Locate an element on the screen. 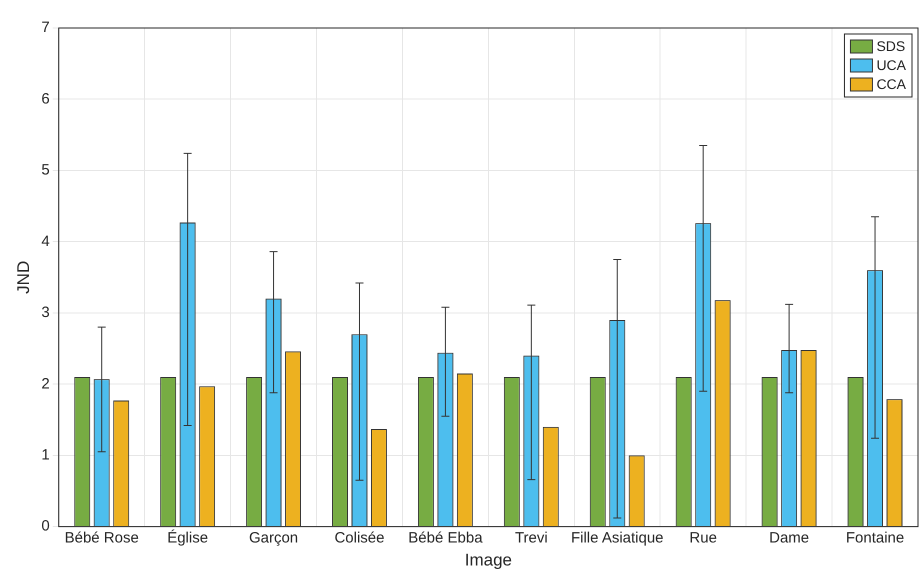 This screenshot has width=924, height=577. legend-label: CCA is located at coordinates (891, 84).